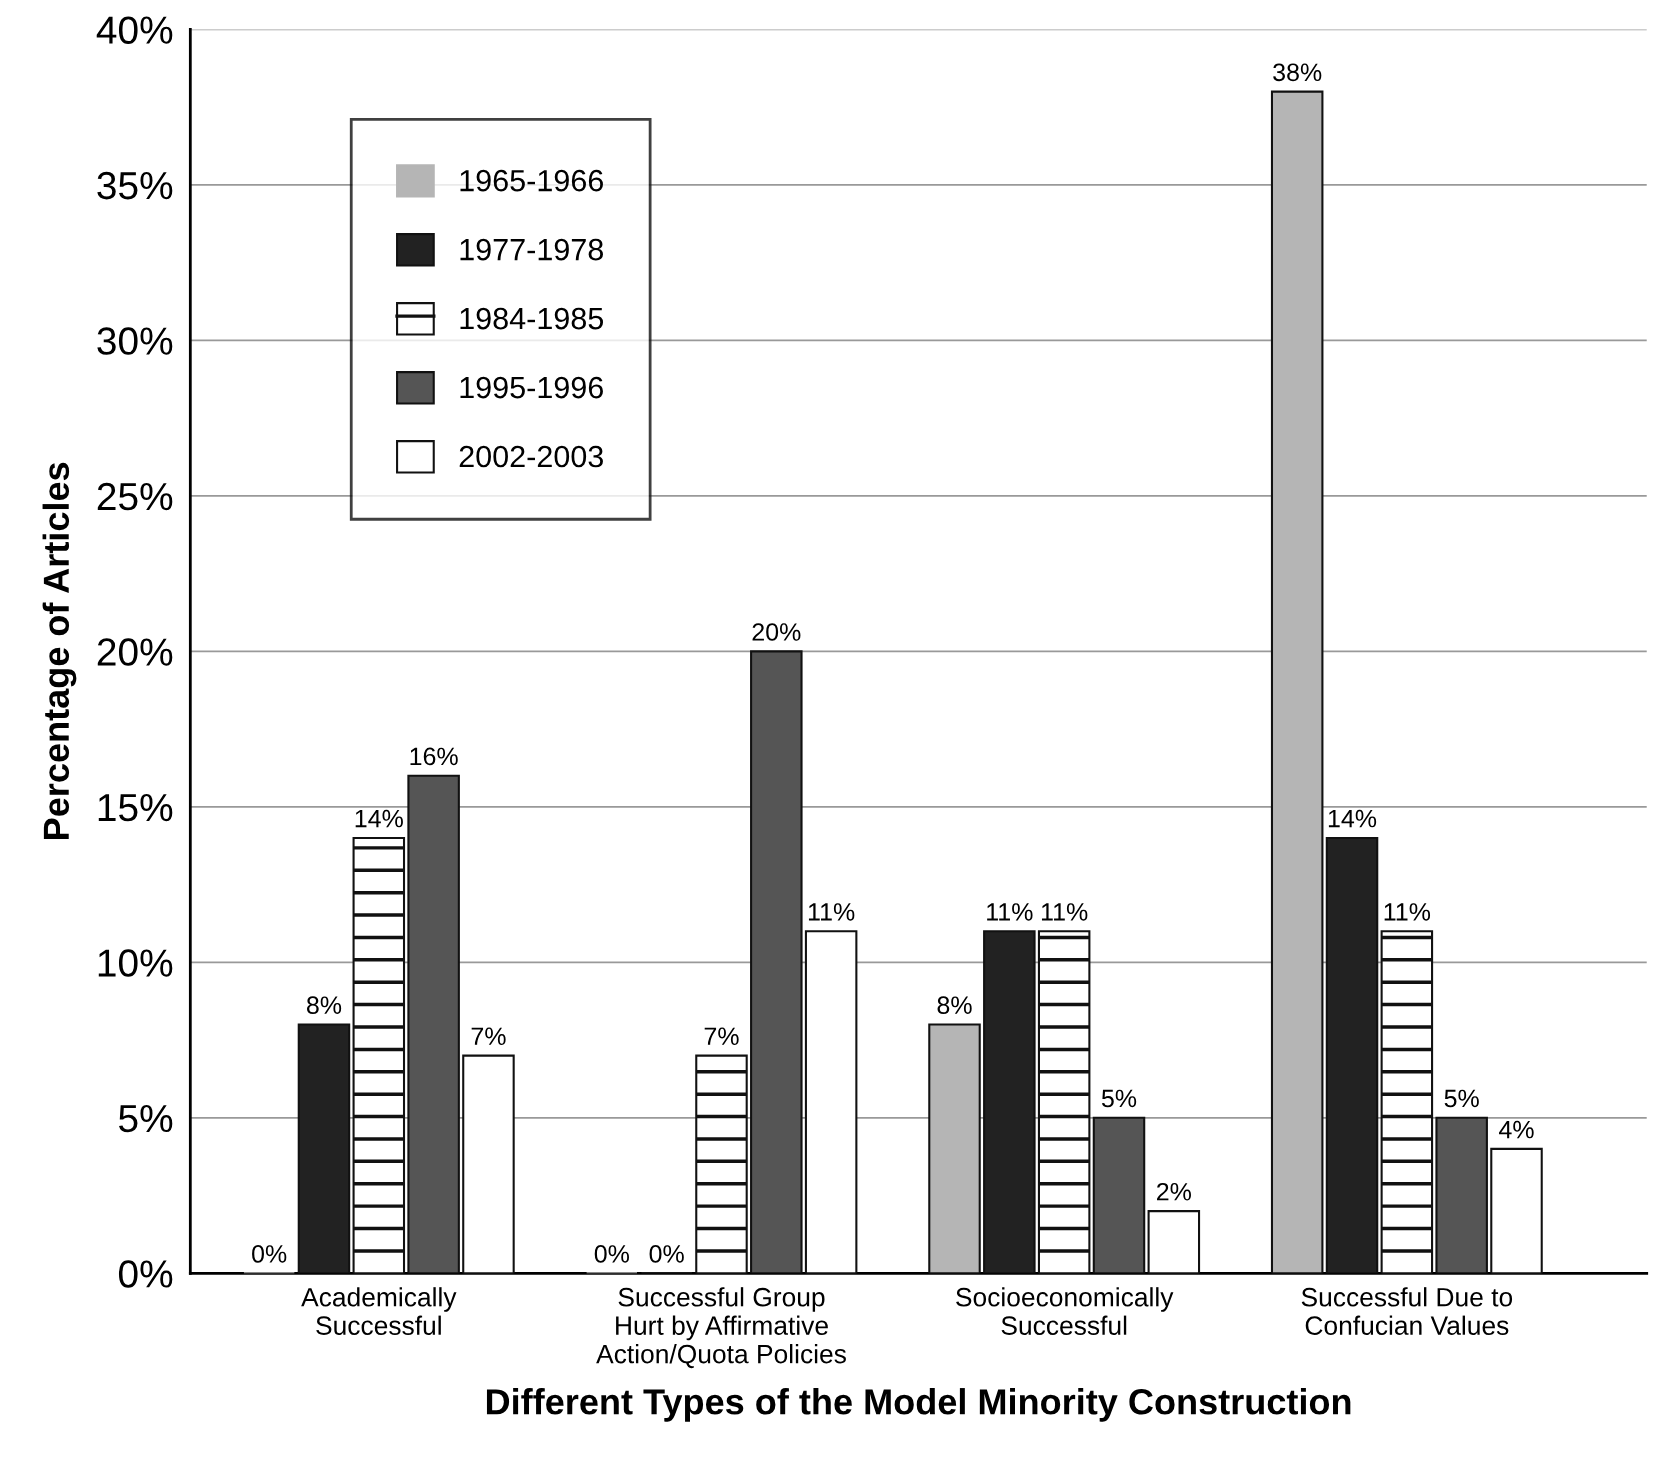 This screenshot has width=1655, height=1472. I want to click on x-tick-label: Academically Successful, so click(379, 1311).